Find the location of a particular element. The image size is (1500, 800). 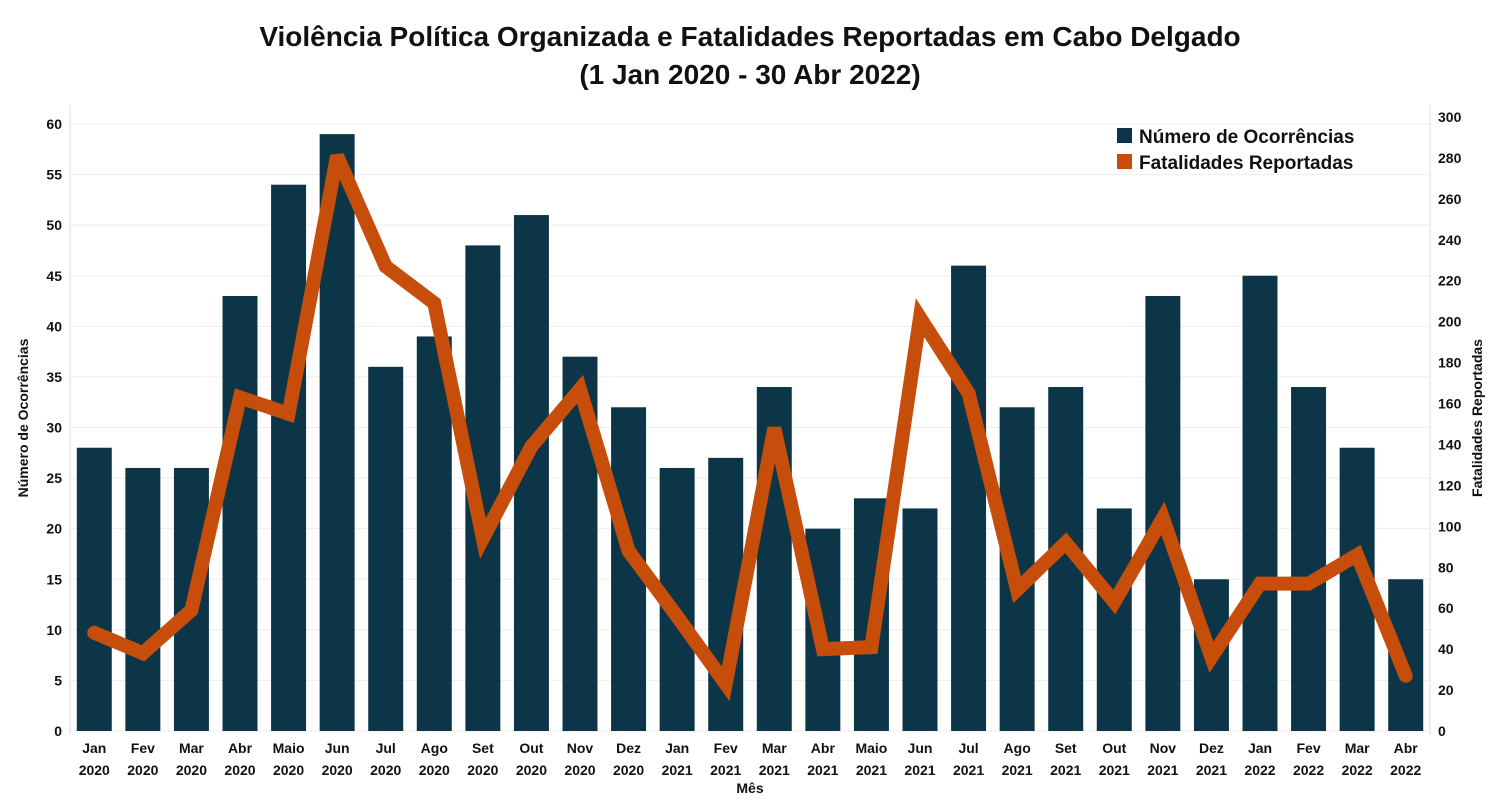

y-tick-label: 0 is located at coordinates (58, 731).